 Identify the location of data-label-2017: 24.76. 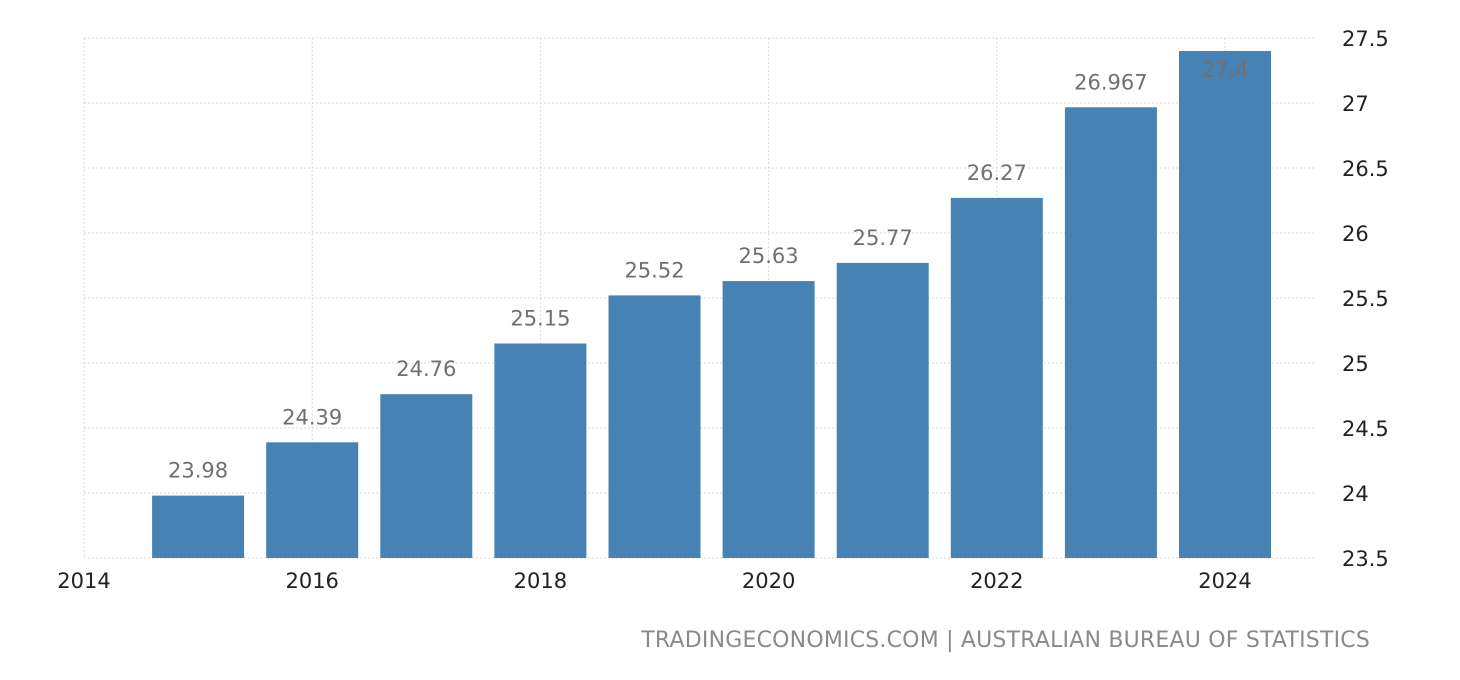
(426, 369).